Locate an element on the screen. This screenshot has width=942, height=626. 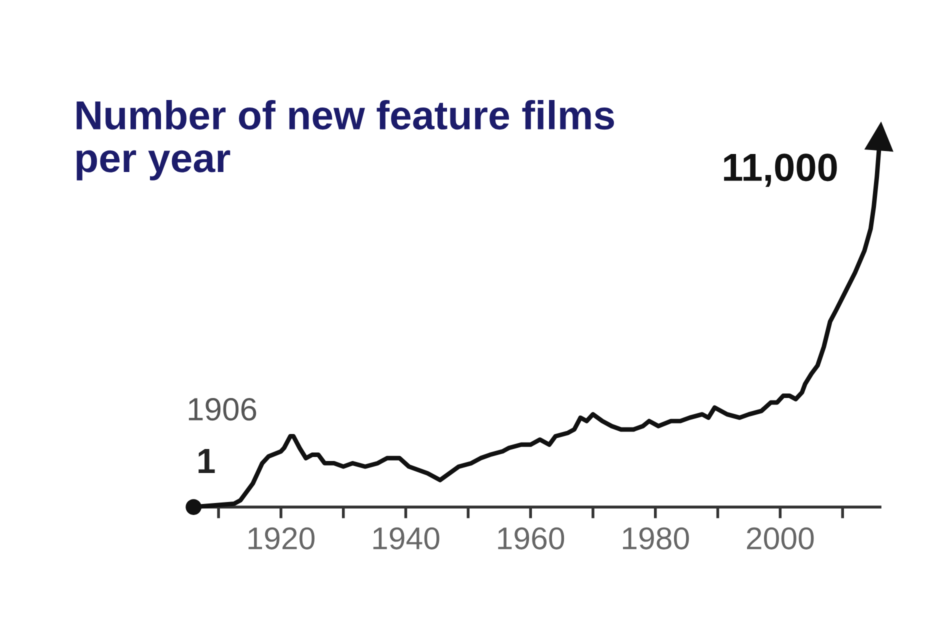
x-tick-label: 1960 is located at coordinates (531, 538).